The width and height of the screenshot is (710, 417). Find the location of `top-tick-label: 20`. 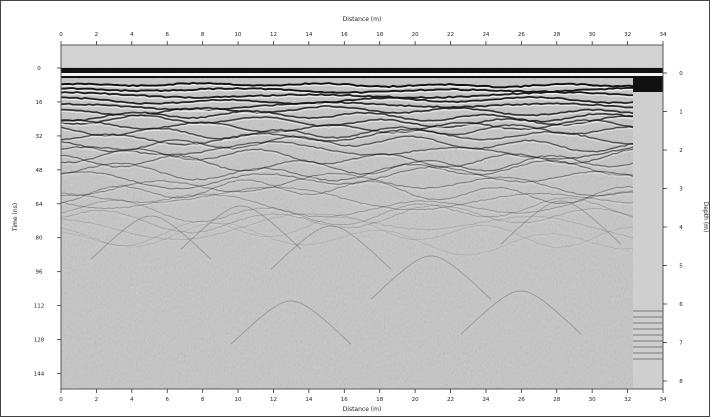

top-tick-label: 20 is located at coordinates (415, 35).